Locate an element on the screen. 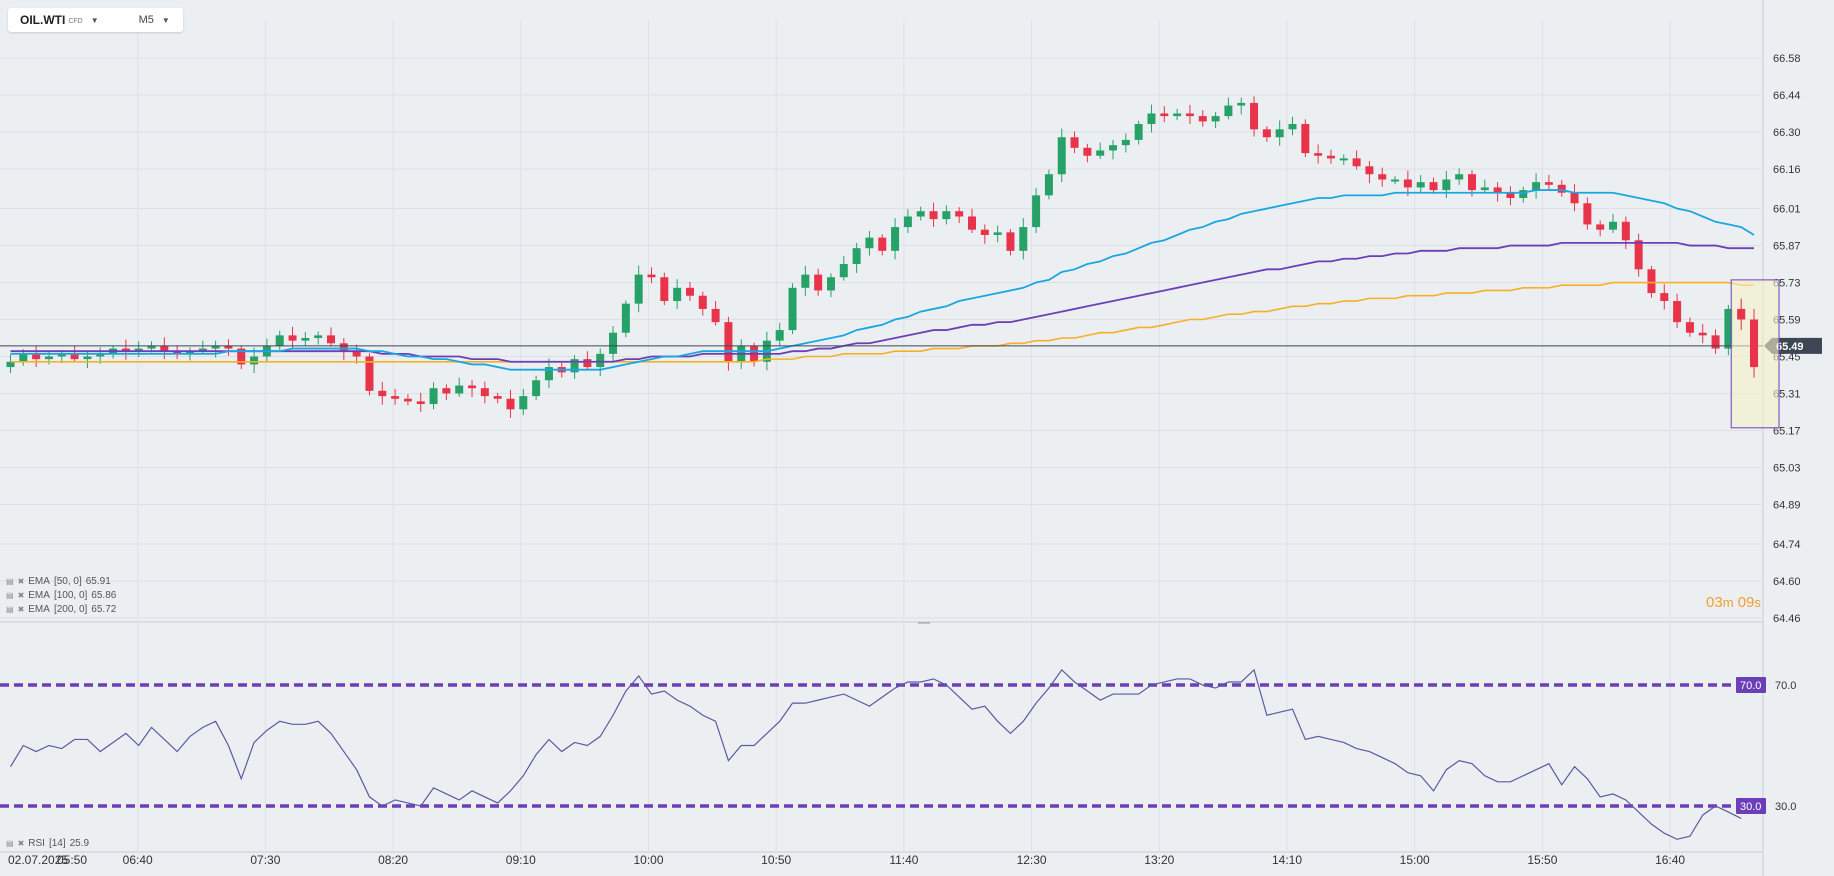 This screenshot has width=1834, height=876. price-tick-label: 66.44 is located at coordinates (1787, 96).